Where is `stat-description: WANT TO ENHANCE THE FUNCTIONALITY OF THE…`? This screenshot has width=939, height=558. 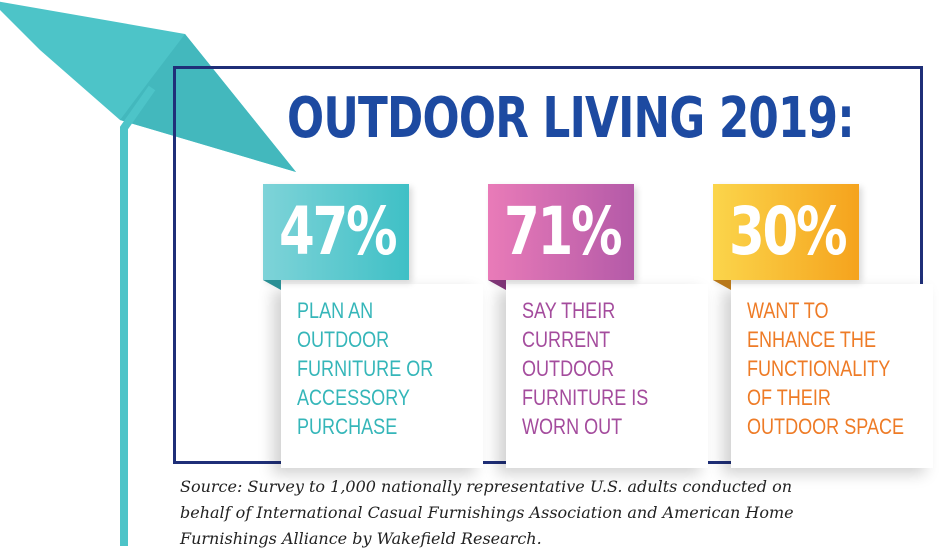
stat-description: WANT TO ENHANCE THE FUNCTIONALITY OF THE… is located at coordinates (826, 368).